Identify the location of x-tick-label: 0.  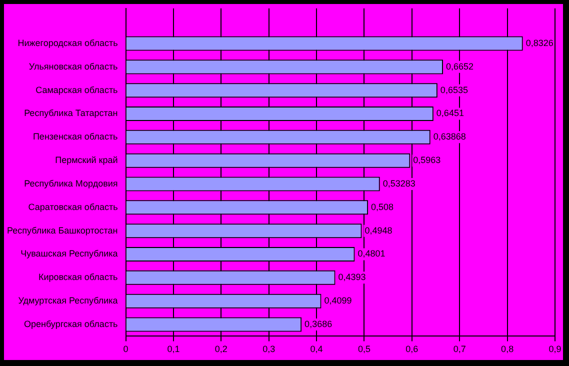
(125, 349).